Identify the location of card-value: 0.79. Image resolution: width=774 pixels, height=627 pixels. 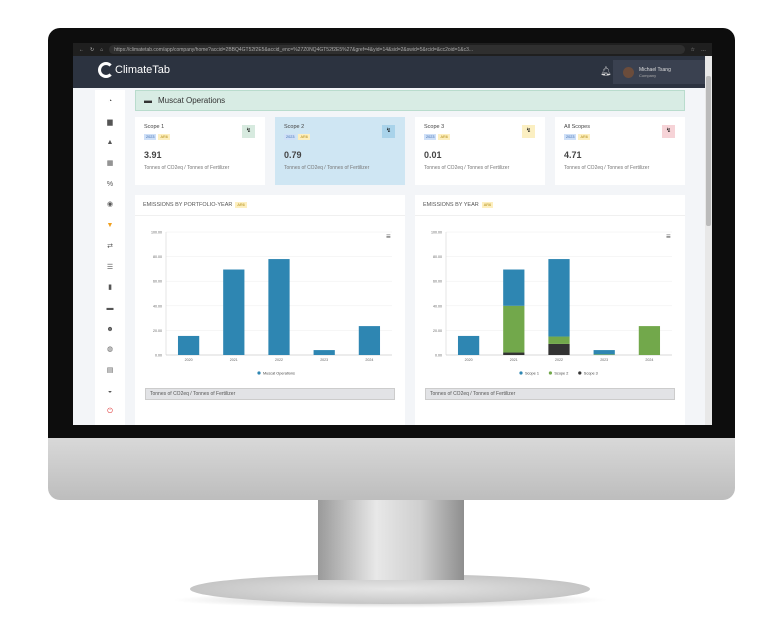
(293, 155).